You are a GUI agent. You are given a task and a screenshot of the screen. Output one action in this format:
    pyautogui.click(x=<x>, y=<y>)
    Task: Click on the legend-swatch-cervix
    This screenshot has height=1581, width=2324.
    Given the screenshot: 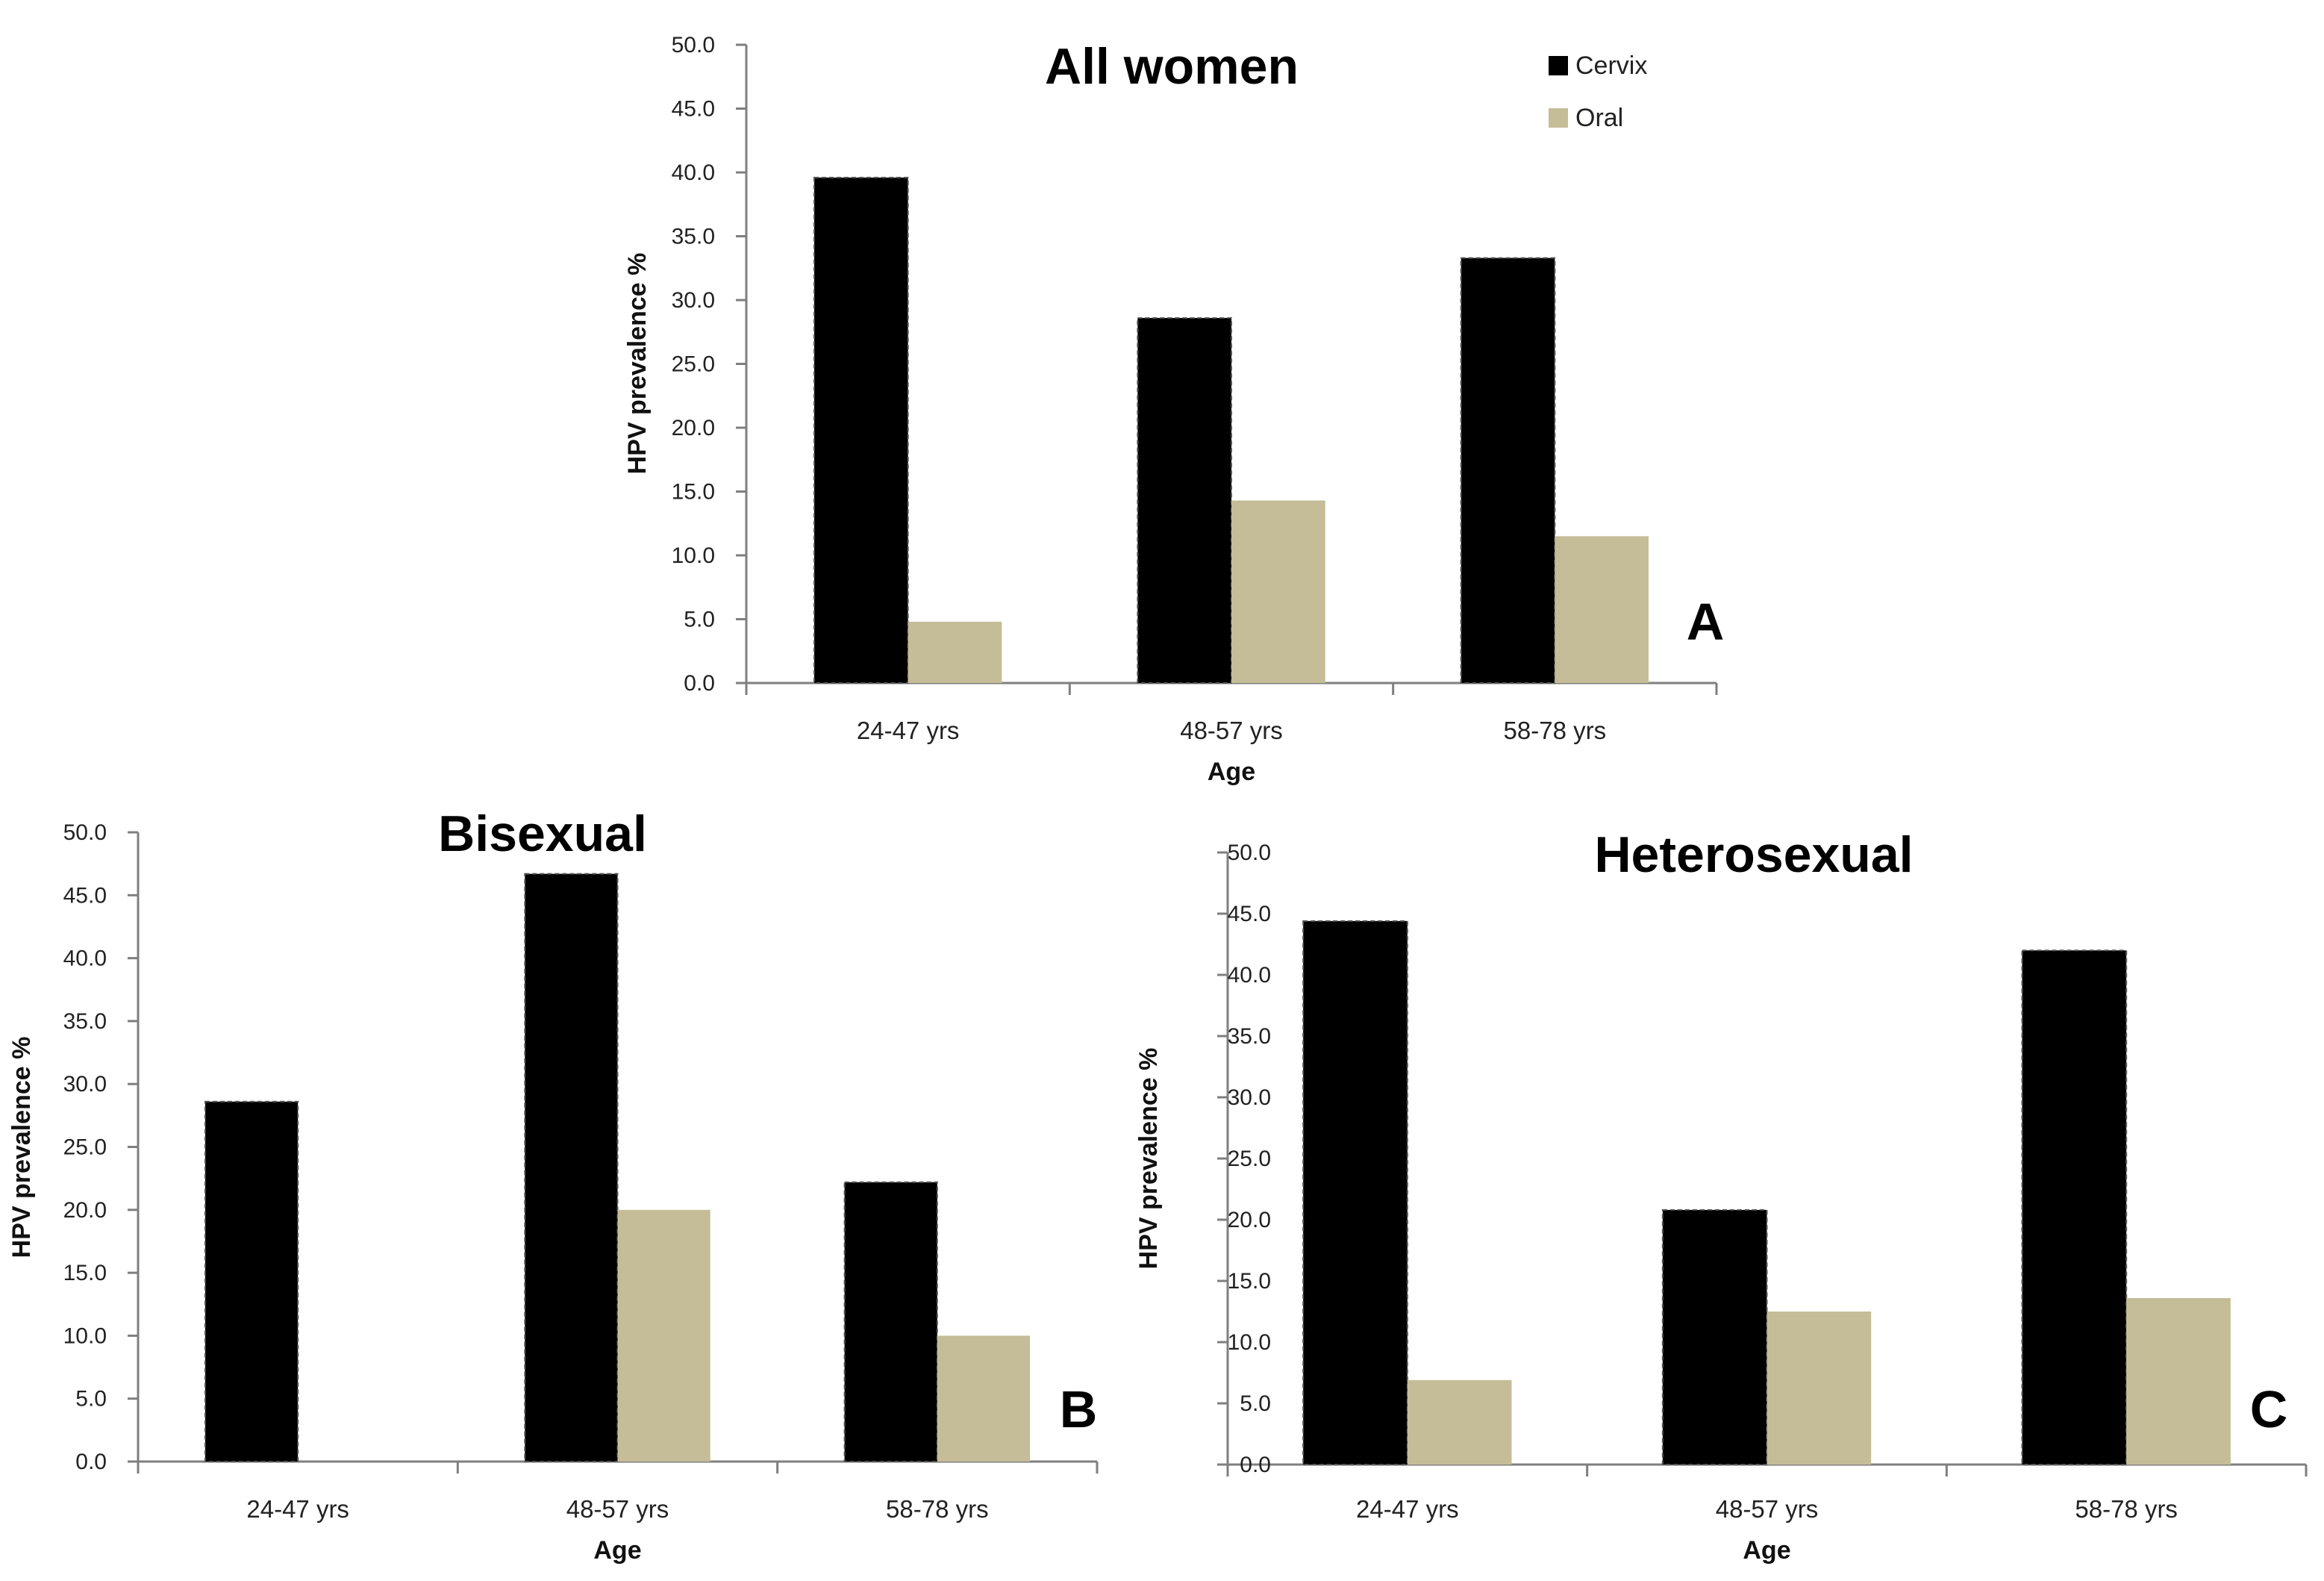 What is the action you would take?
    pyautogui.click(x=1559, y=65)
    